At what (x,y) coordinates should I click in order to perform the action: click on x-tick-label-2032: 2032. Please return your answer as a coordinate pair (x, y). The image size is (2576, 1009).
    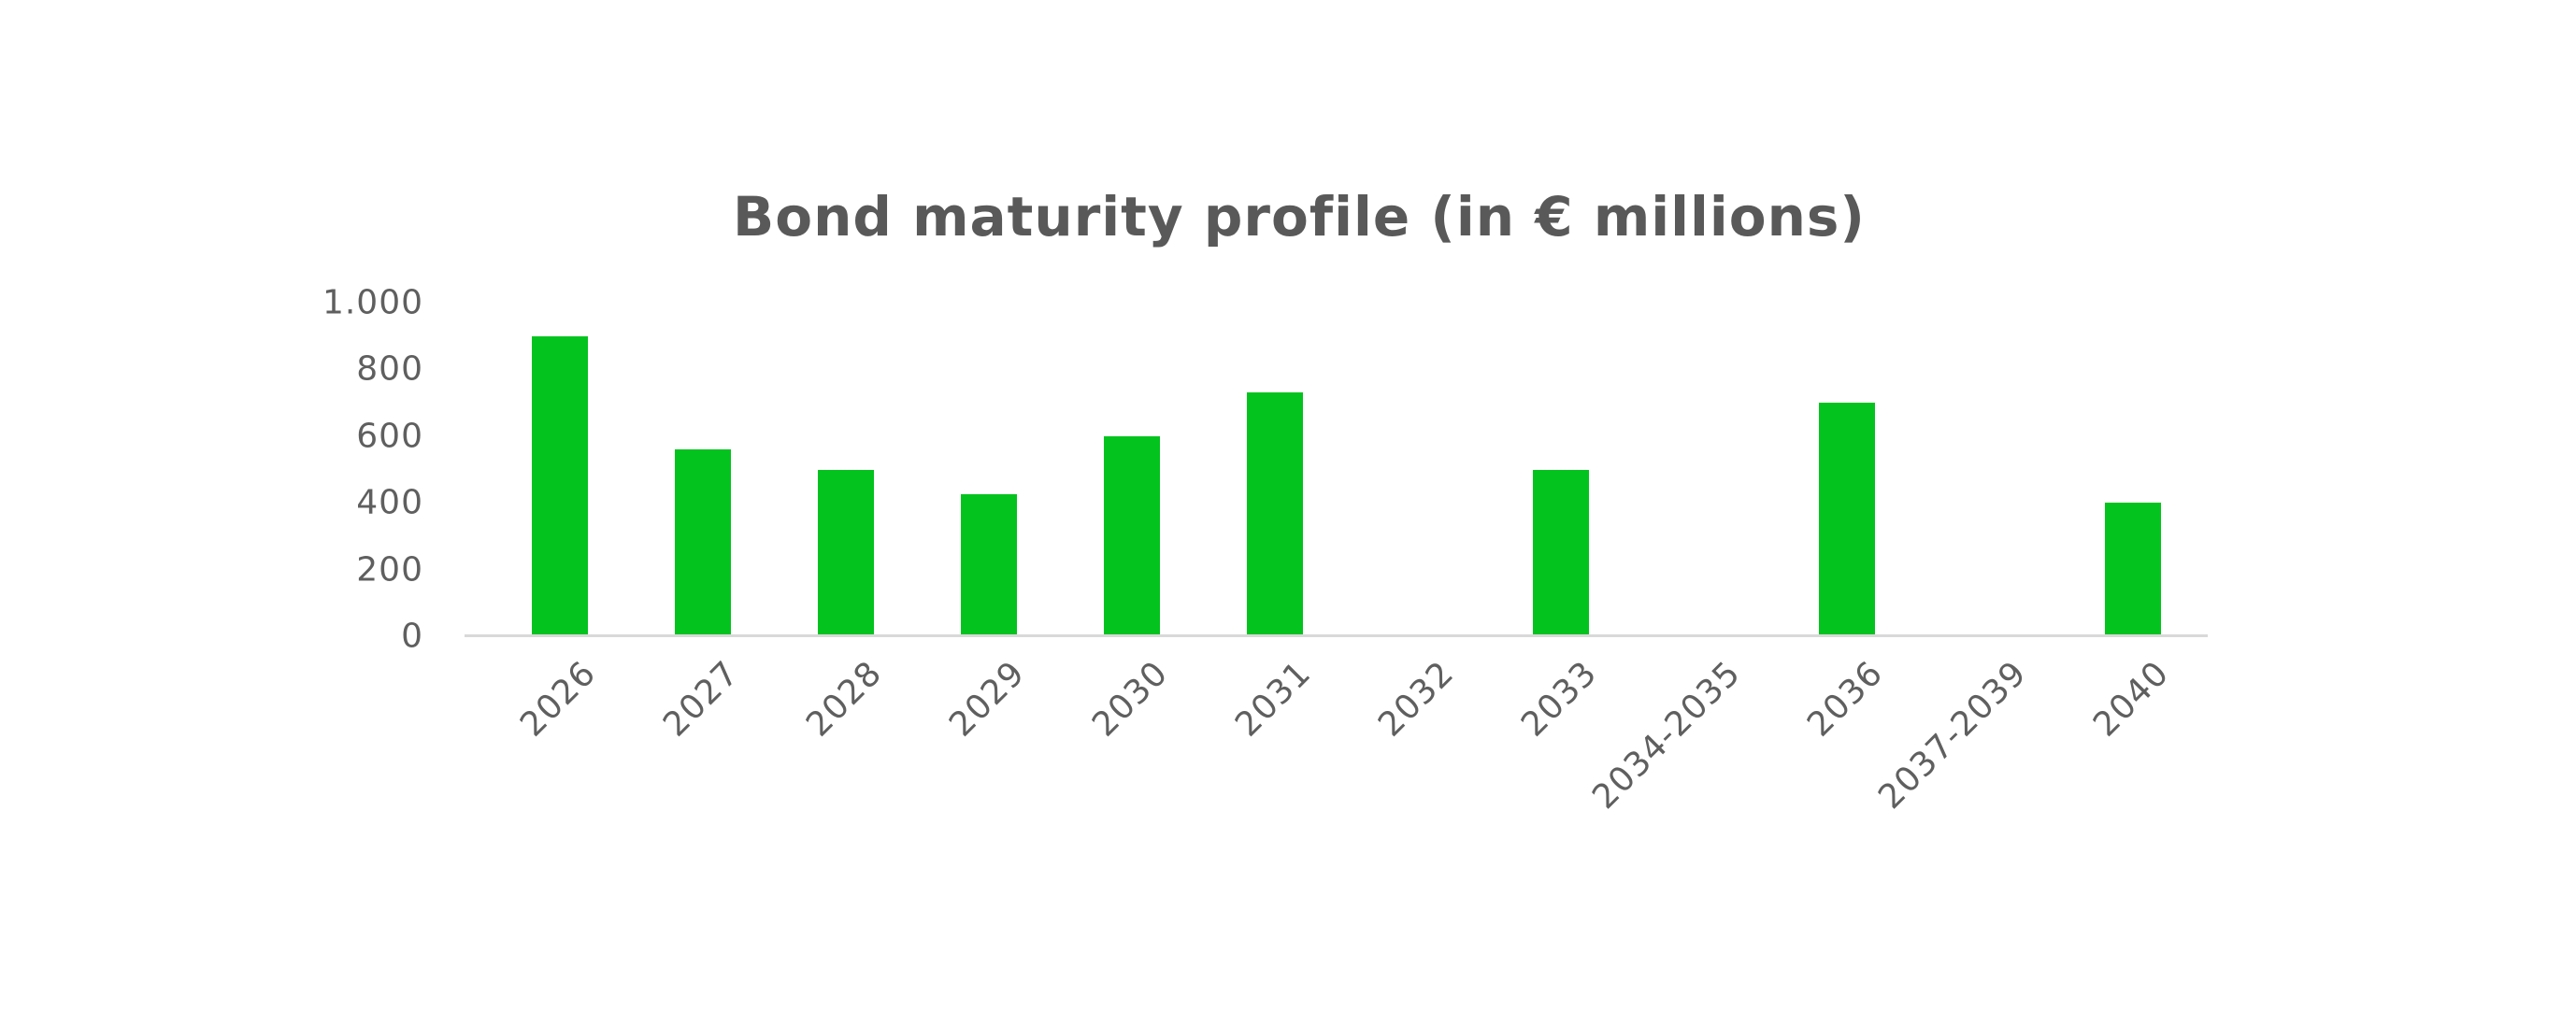
    Looking at the image, I should click on (1416, 699).